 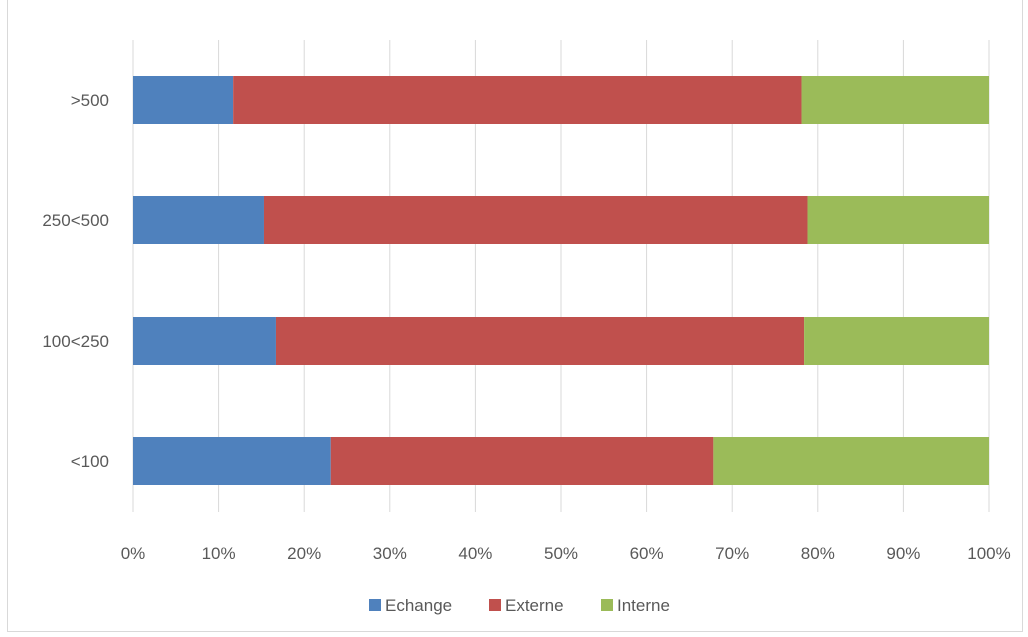 What do you see at coordinates (133, 553) in the screenshot?
I see `x-tick-label: 0%` at bounding box center [133, 553].